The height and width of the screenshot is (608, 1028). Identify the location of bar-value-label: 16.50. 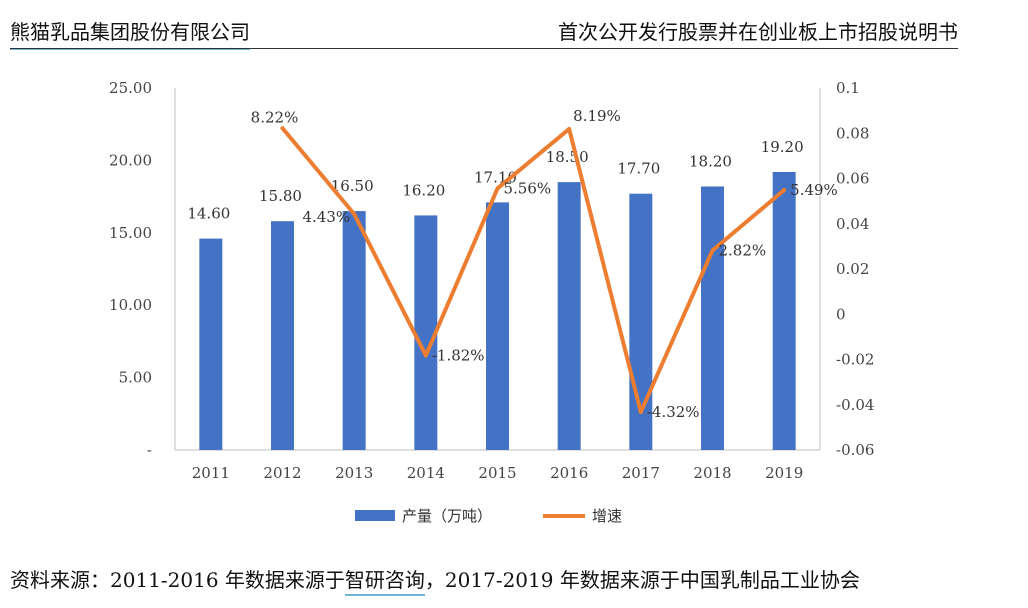
(352, 186).